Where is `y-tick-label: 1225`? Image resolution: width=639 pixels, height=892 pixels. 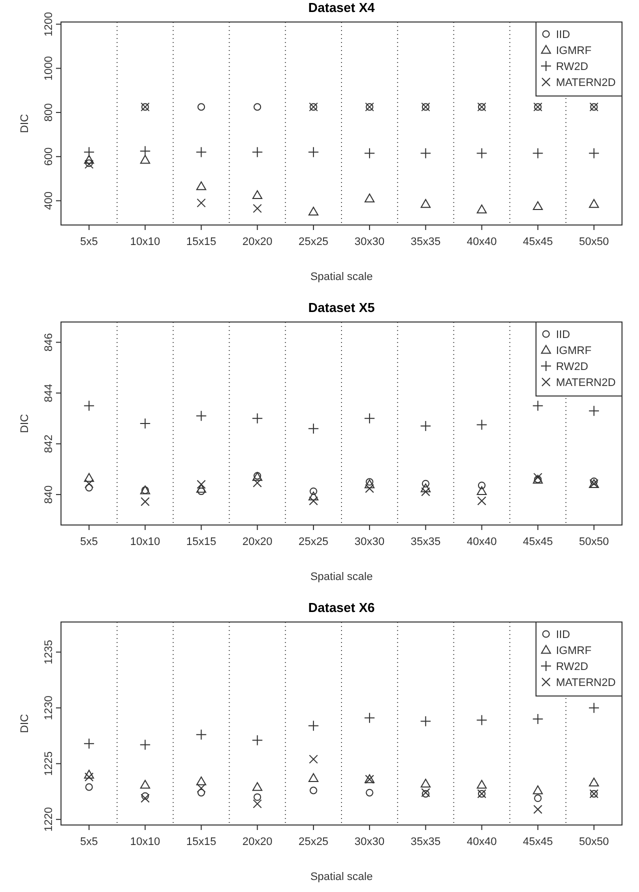
y-tick-label: 1225 is located at coordinates (49, 763).